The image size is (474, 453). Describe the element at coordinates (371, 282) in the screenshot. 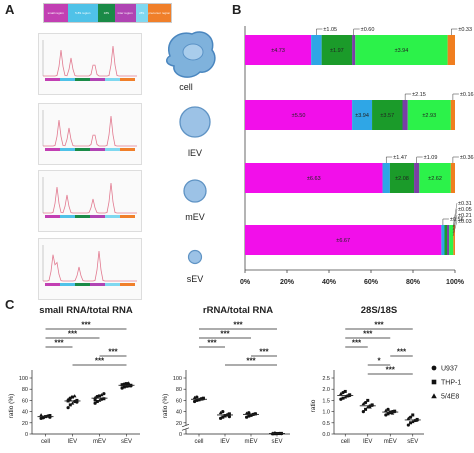

I see `bar-x-tick-label: 60%` at that location.